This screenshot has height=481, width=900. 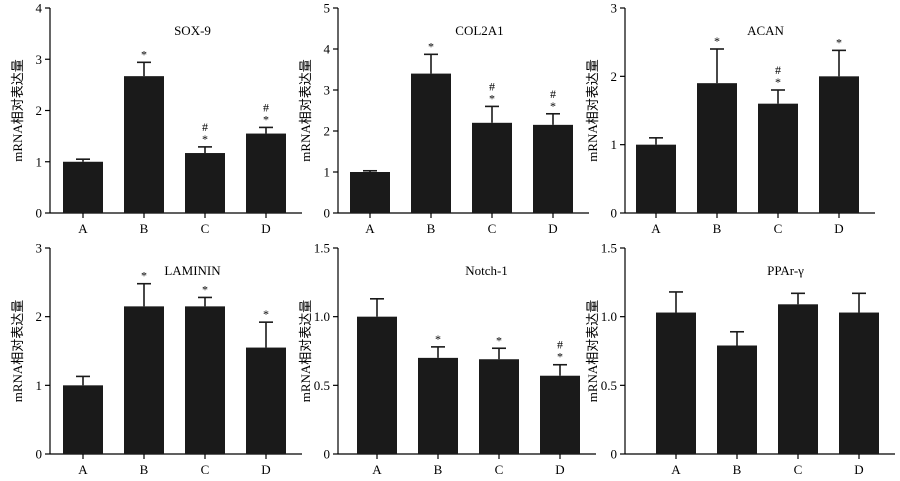 What do you see at coordinates (609, 248) in the screenshot?
I see `y-tick-label: 1.5` at bounding box center [609, 248].